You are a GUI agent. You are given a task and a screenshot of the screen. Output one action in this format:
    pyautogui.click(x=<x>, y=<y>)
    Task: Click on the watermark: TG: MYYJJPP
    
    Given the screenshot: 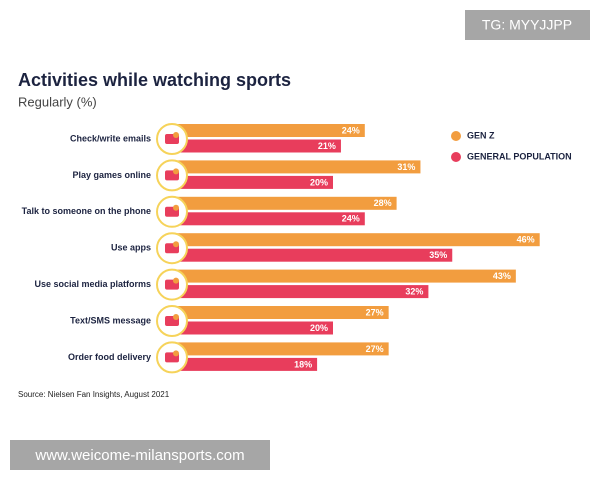 What is the action you would take?
    pyautogui.click(x=527, y=25)
    